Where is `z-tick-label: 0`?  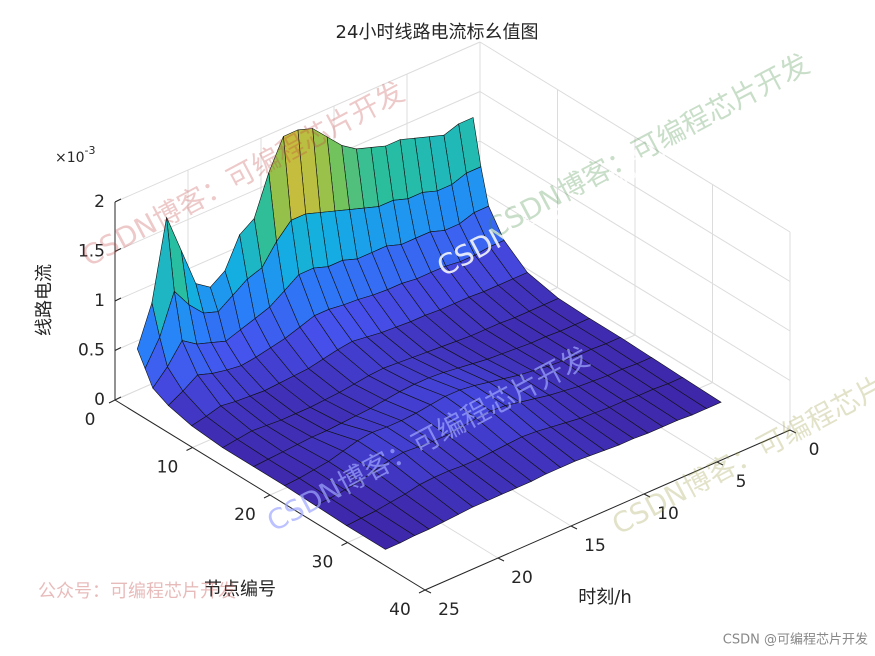
z-tick-label: 0 is located at coordinates (99, 400).